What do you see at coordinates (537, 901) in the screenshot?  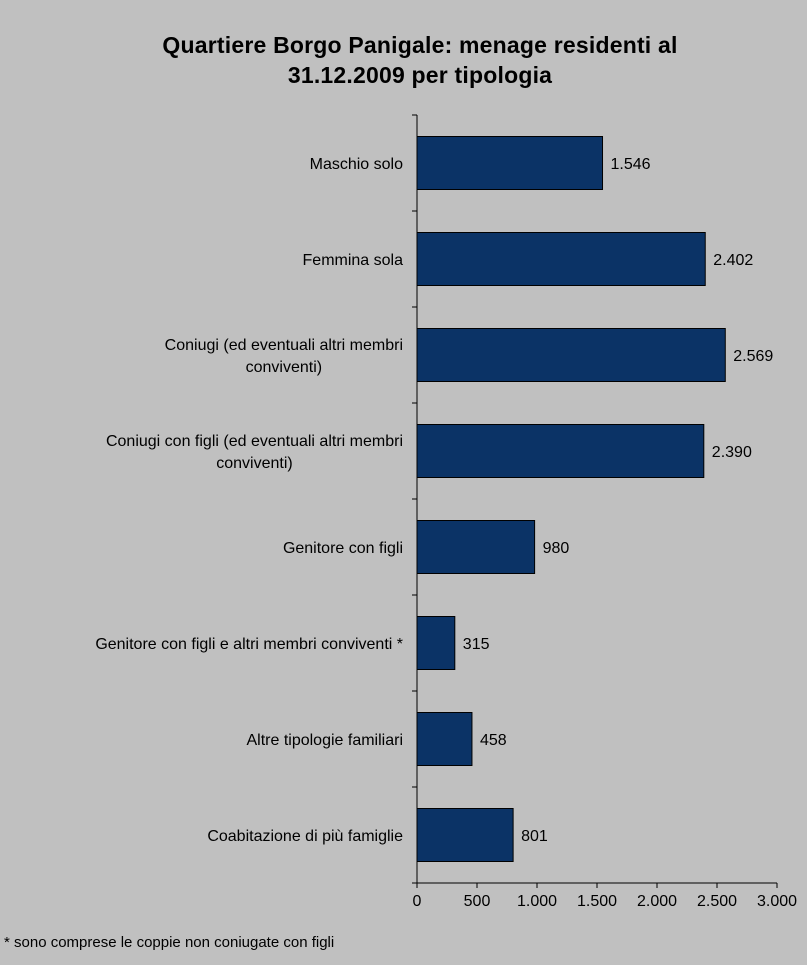 I see `x-tick-label-3: 1.000` at bounding box center [537, 901].